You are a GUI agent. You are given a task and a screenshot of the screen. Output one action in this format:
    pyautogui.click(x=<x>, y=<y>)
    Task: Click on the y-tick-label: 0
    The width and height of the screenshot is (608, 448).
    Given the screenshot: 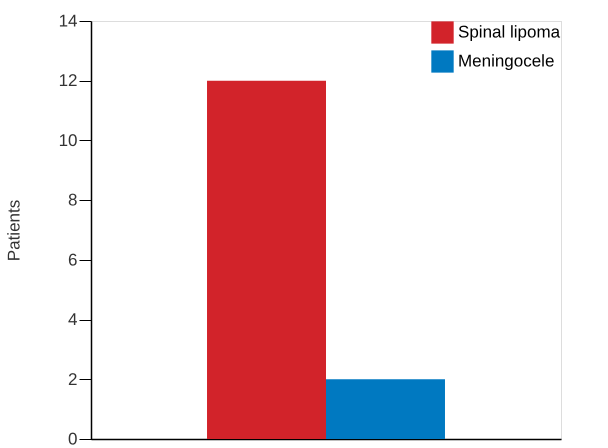 What is the action you would take?
    pyautogui.click(x=73, y=439)
    